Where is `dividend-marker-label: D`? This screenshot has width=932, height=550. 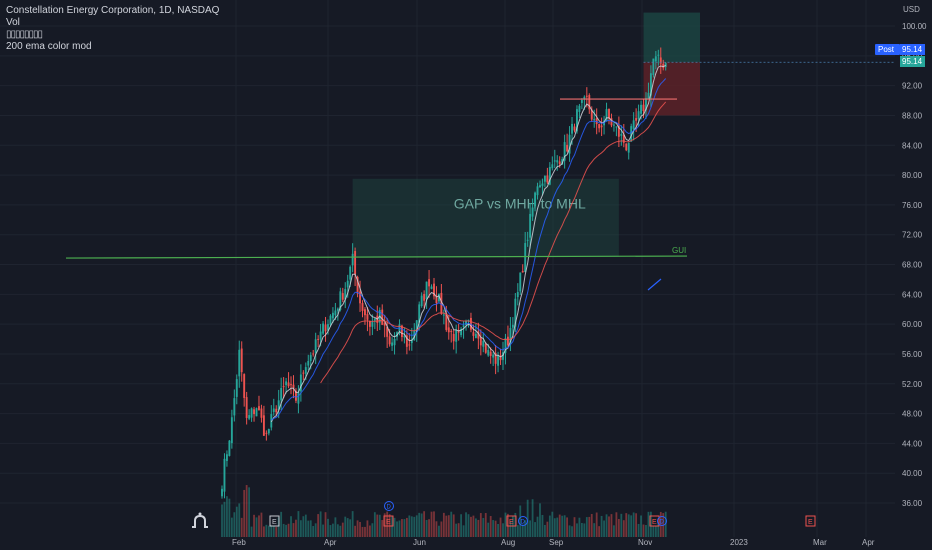
dividend-marker-label: D is located at coordinates (389, 508).